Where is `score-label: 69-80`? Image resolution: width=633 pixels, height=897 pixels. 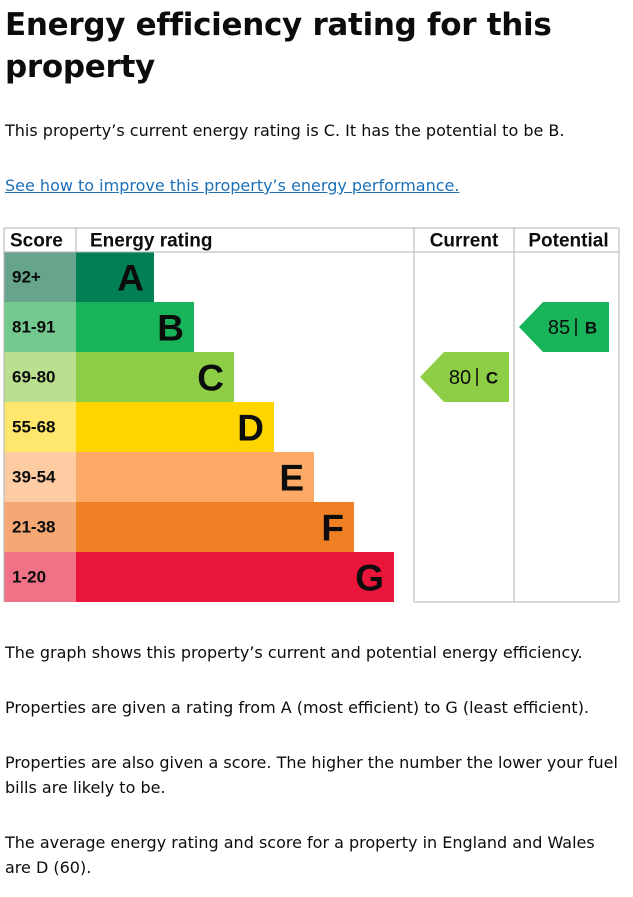 score-label: 69-80 is located at coordinates (33, 377).